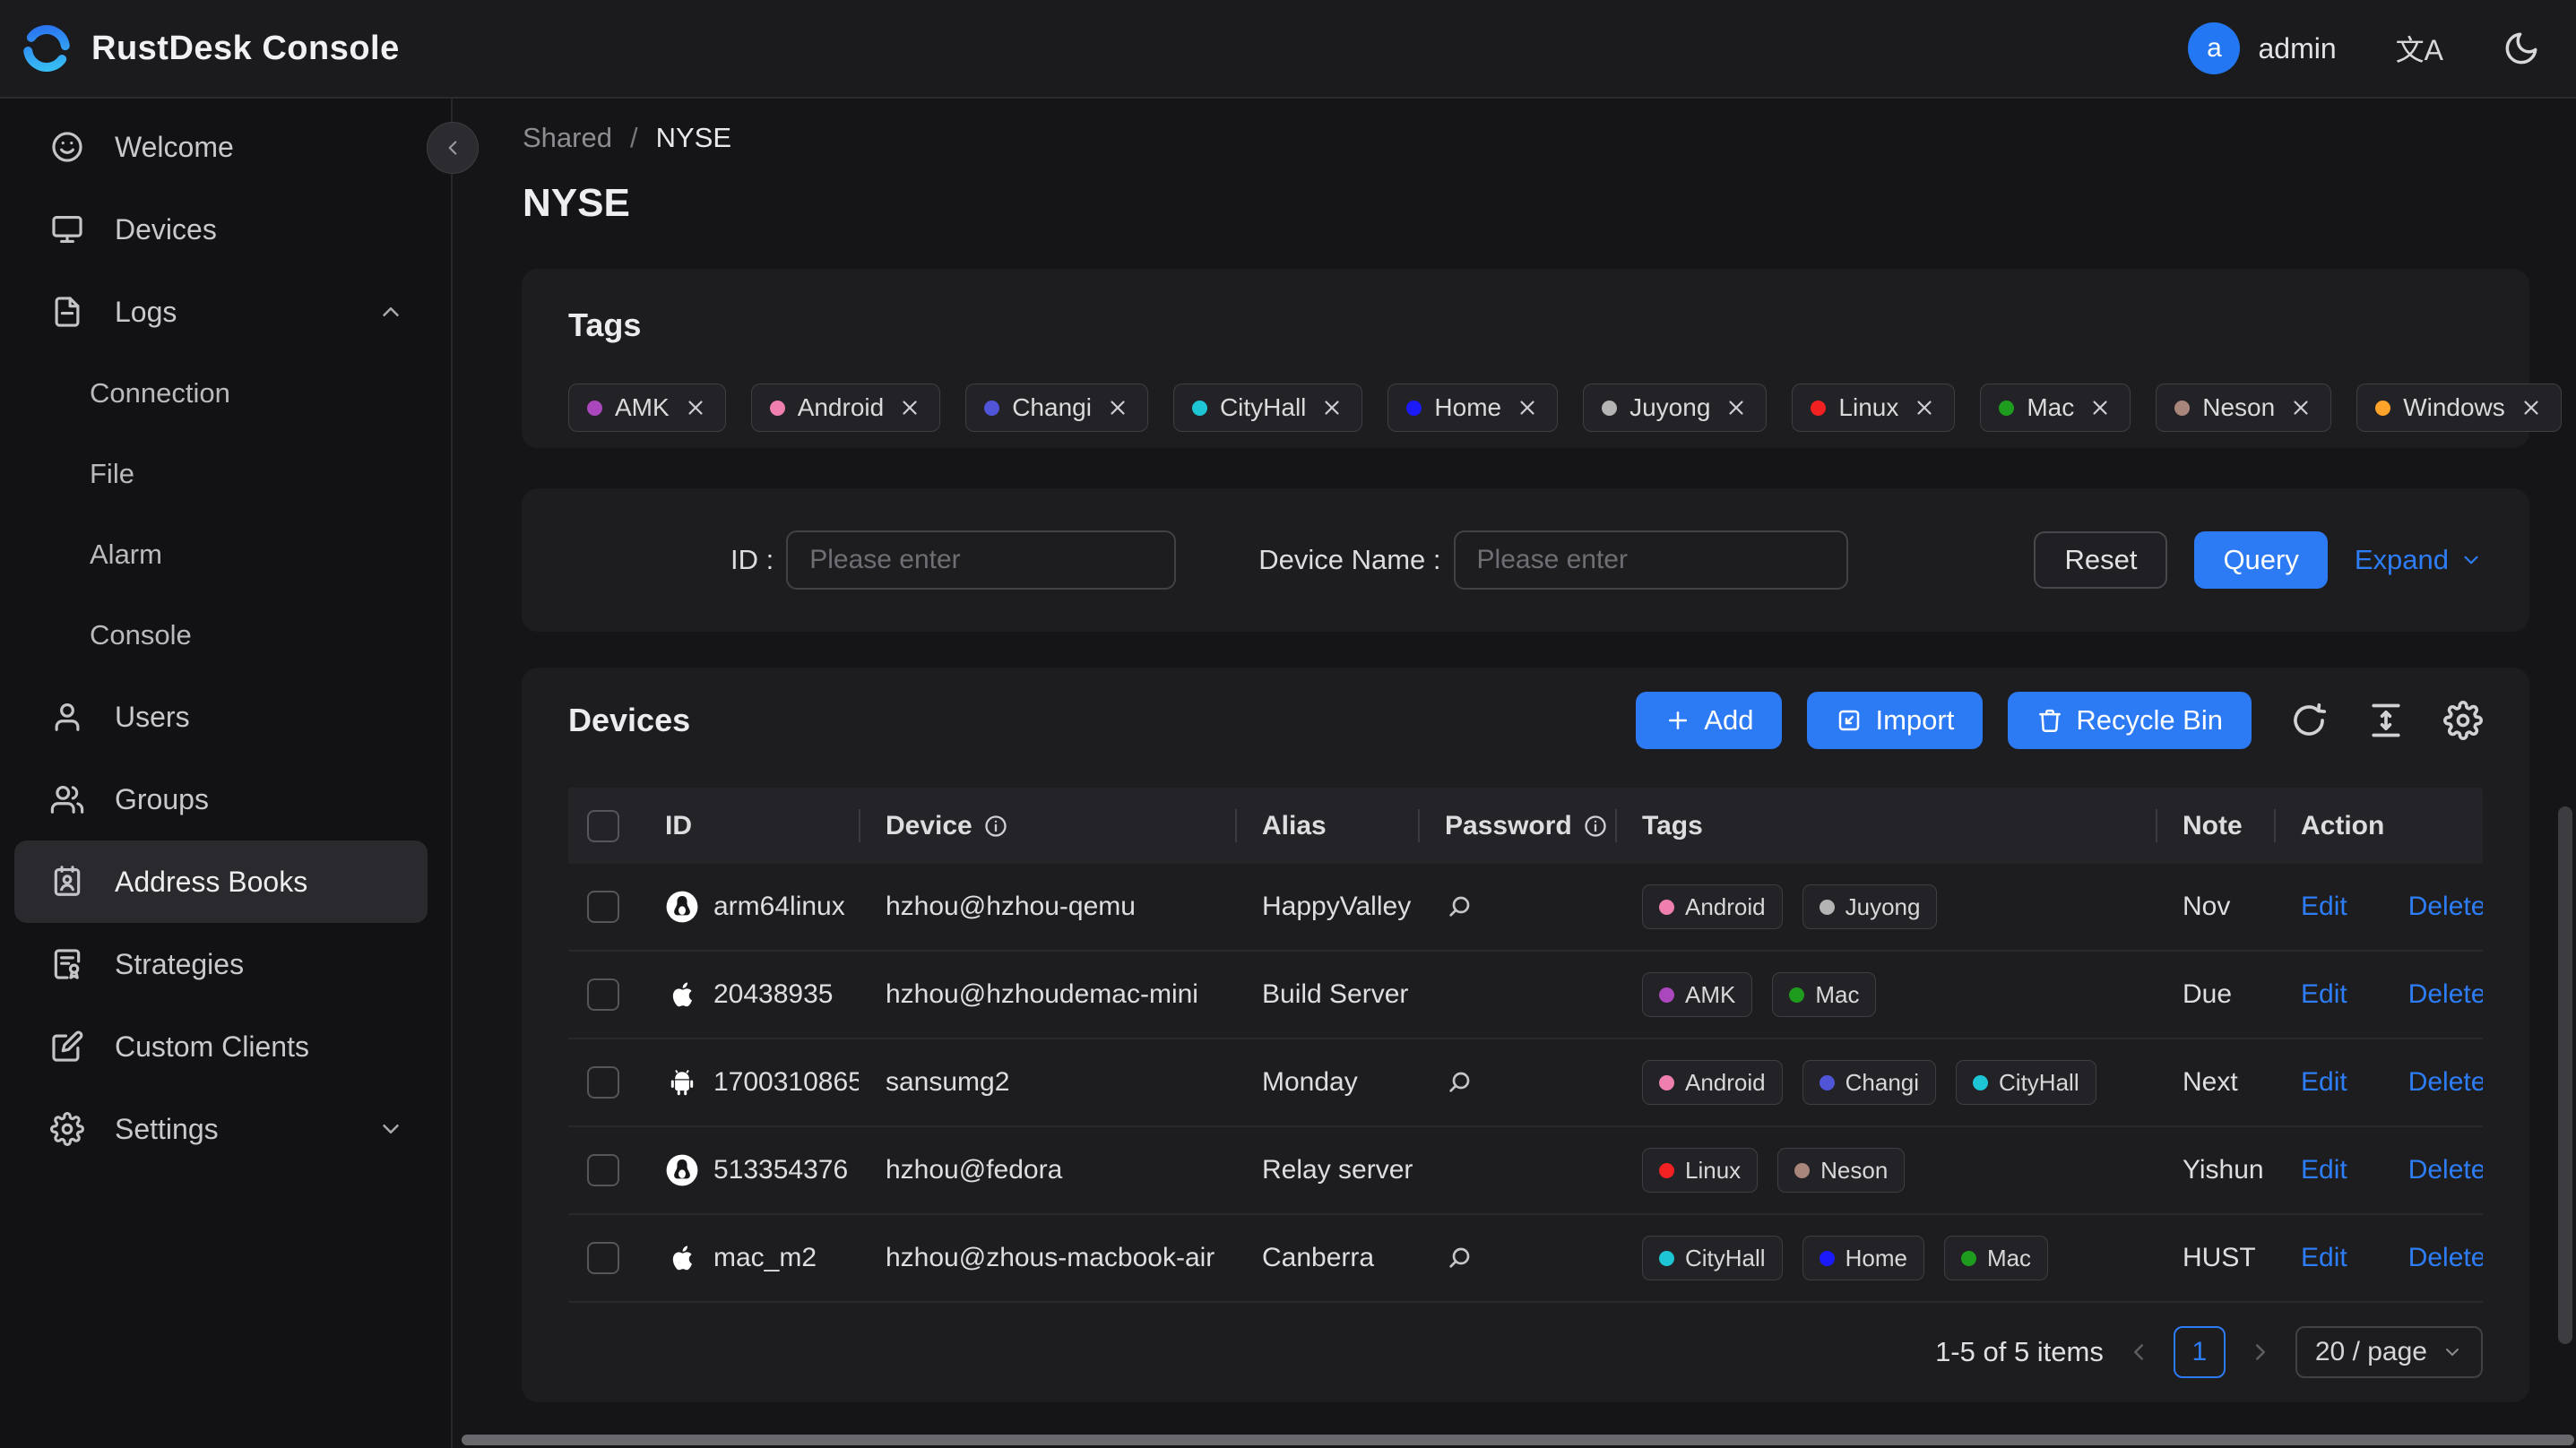 This screenshot has width=2576, height=1448. What do you see at coordinates (1267, 408) in the screenshot?
I see `tag-chip: CityHall` at bounding box center [1267, 408].